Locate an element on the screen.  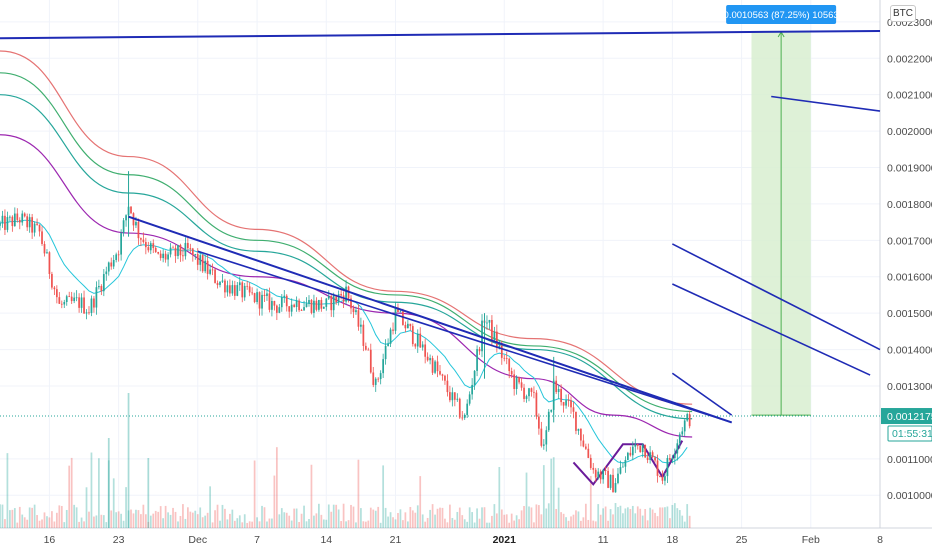
time-tick-label: 16 is located at coordinates (50, 540).